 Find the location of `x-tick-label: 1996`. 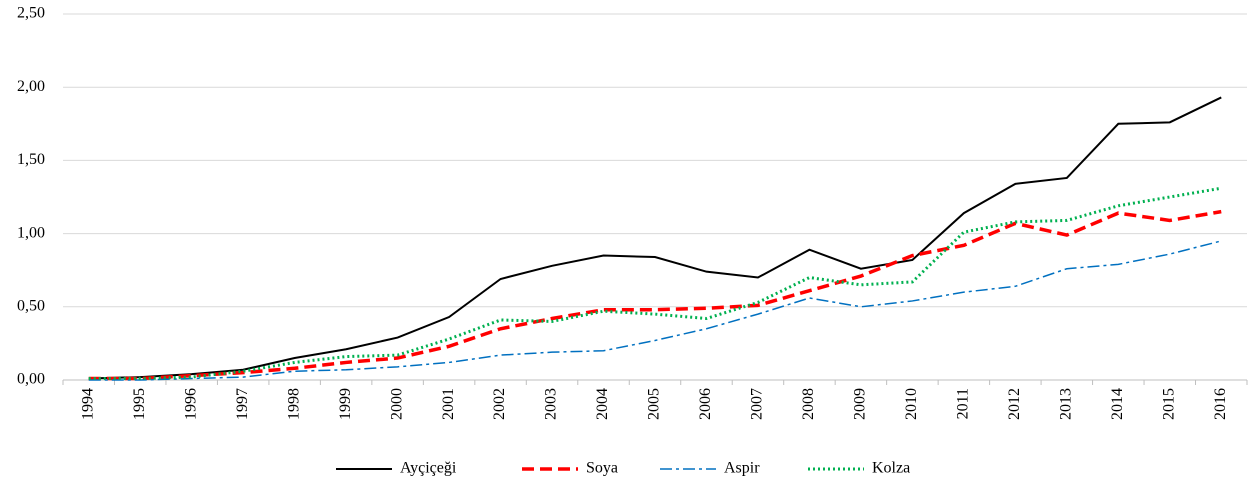

x-tick-label: 1996 is located at coordinates (190, 404).